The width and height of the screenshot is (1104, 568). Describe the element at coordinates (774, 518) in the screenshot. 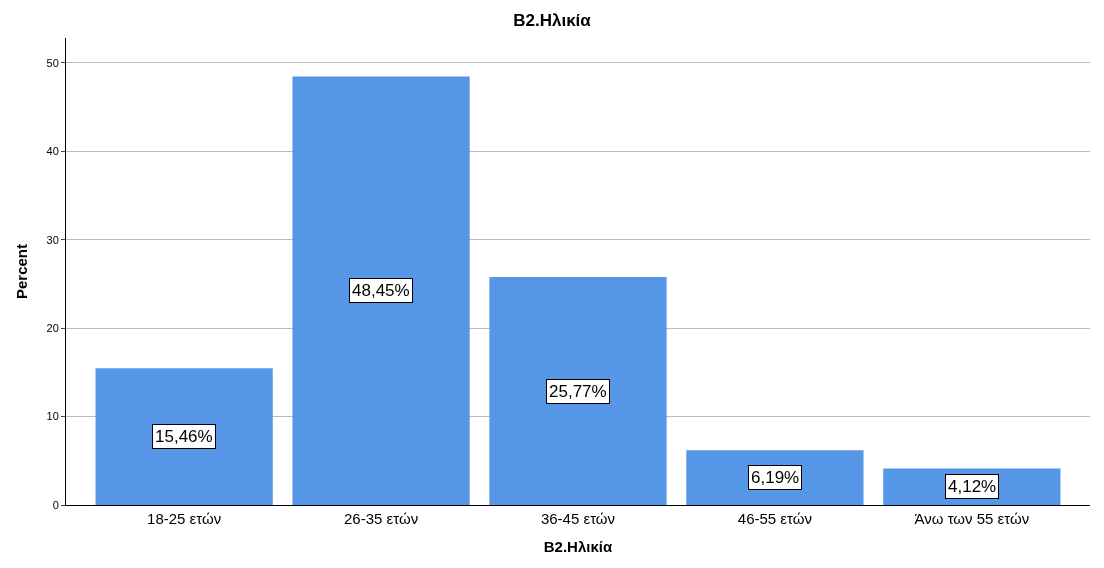

I see `x-tick-label: 46-55 ετών` at that location.